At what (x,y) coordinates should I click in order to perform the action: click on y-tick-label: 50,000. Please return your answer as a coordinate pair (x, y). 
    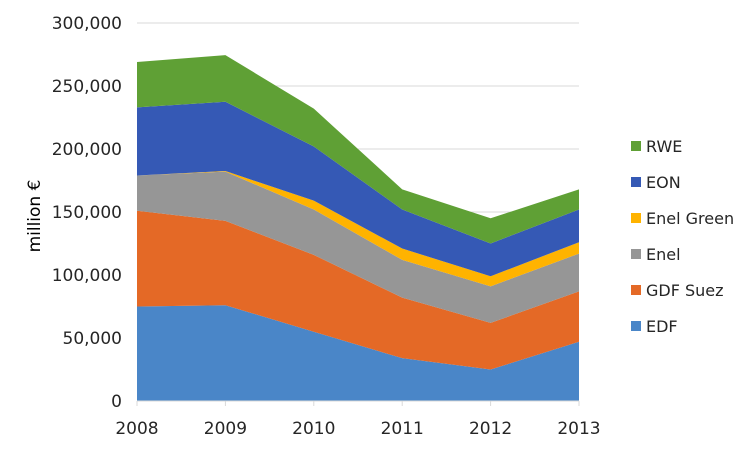
    Looking at the image, I should click on (92, 339).